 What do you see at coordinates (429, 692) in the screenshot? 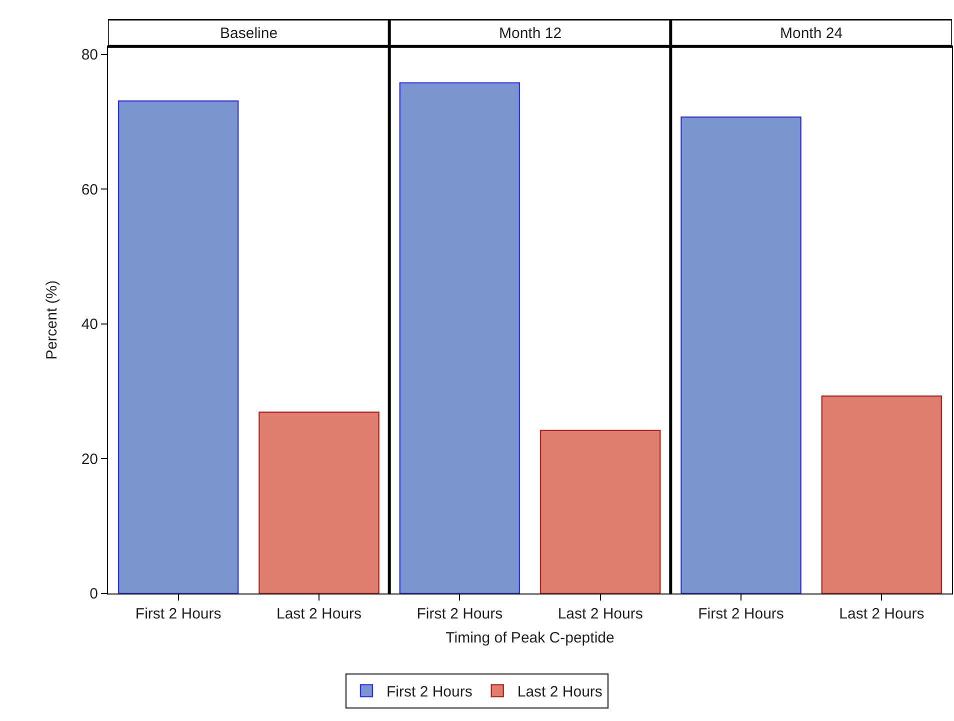
I see `legend-label: First 2 Hours` at bounding box center [429, 692].